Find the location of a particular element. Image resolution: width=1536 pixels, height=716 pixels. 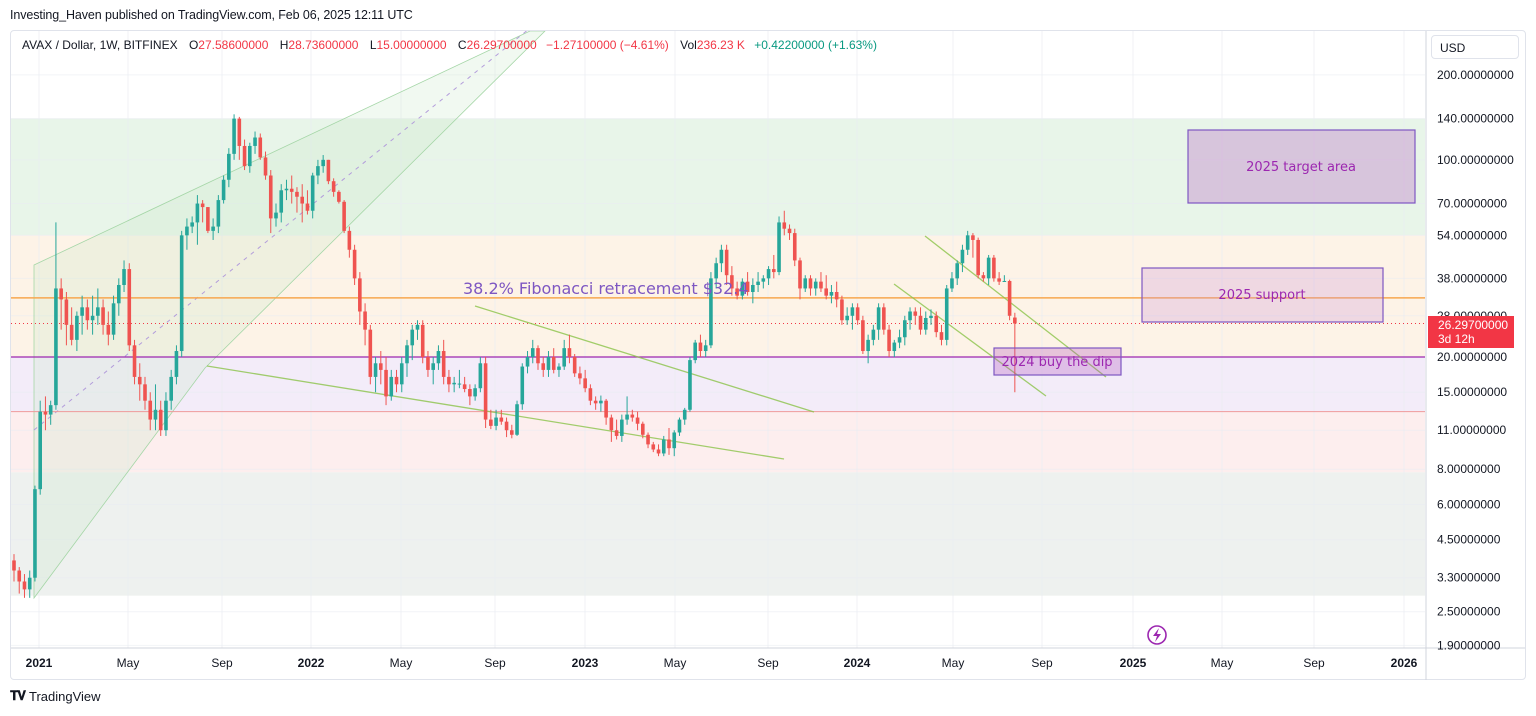

brand-name: TradingView is located at coordinates (65, 696).